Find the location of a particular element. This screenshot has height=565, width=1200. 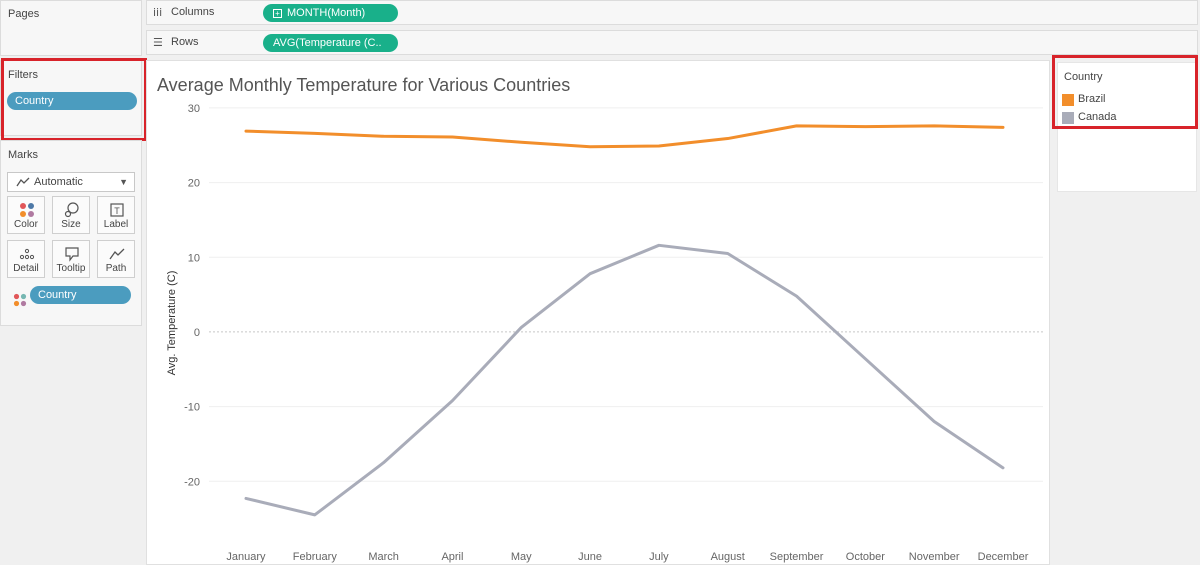

x-tick-label: July is located at coordinates (659, 557).